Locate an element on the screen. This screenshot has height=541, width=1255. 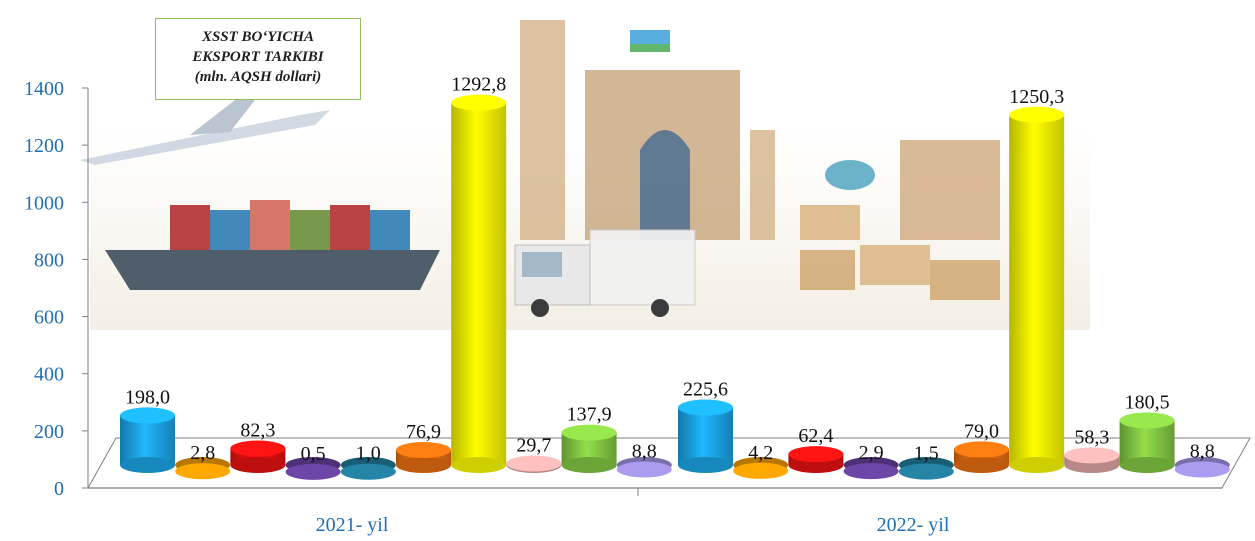
data-label: 0,5 is located at coordinates (313, 454).